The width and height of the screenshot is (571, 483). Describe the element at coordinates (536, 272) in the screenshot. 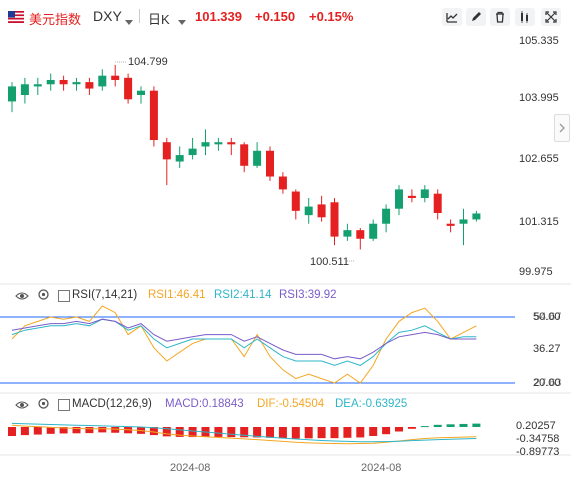

I see `price-tick: 99.975` at that location.